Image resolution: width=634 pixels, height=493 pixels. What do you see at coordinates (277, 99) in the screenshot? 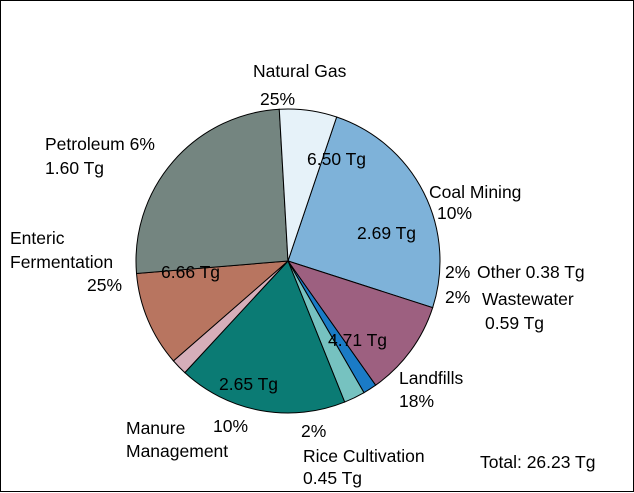
I see `slice-percent-natural-gas: 25%` at bounding box center [277, 99].